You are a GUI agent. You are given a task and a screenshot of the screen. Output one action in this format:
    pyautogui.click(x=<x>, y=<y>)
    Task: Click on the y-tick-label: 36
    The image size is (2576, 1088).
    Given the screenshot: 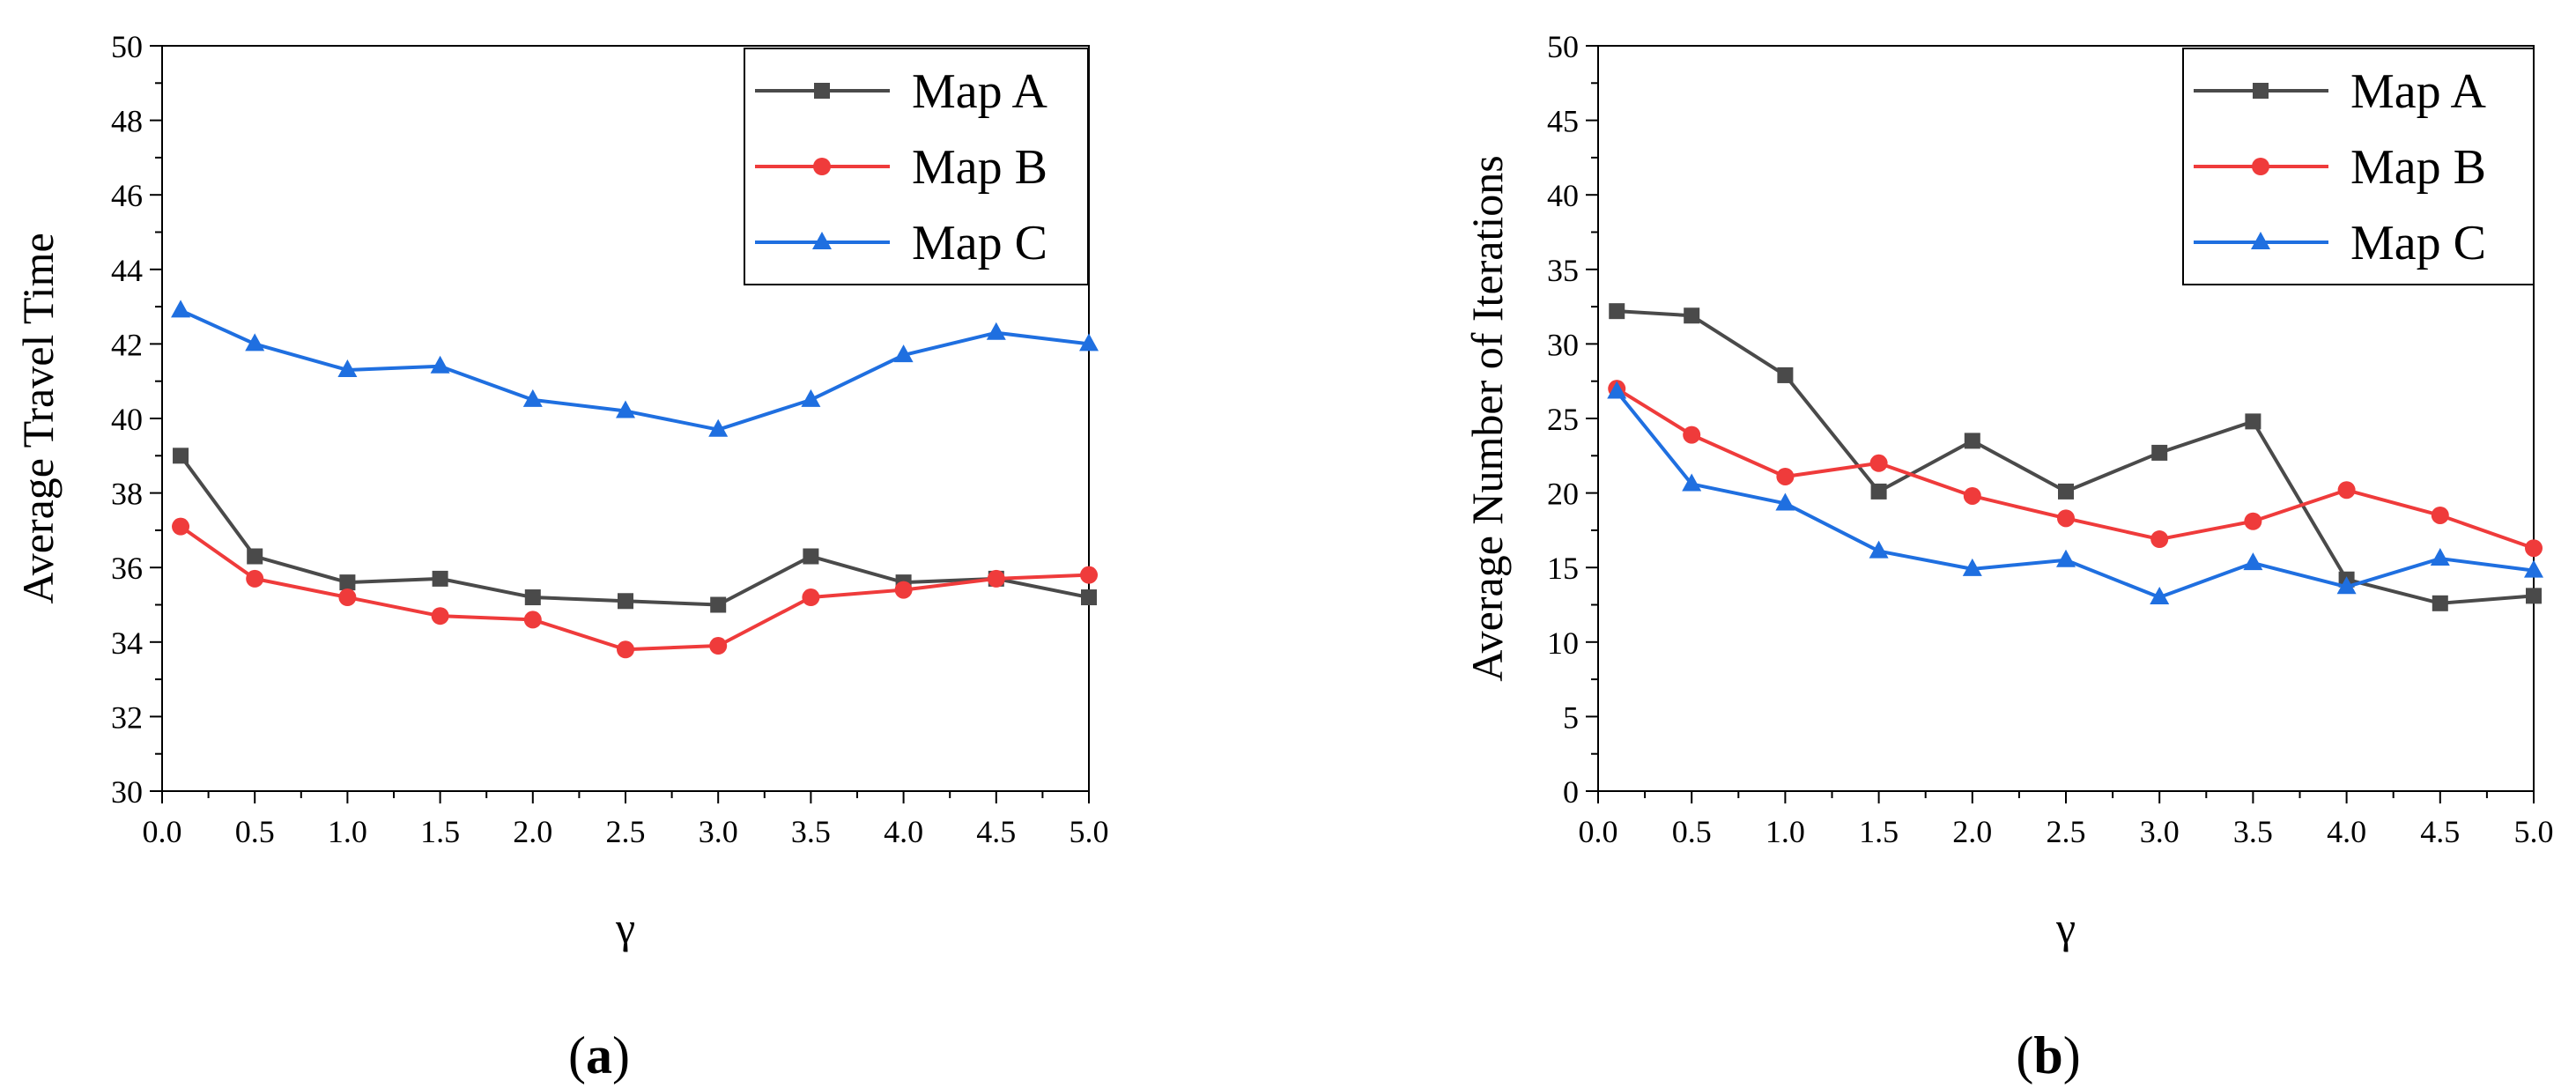 What is the action you would take?
    pyautogui.click(x=127, y=568)
    